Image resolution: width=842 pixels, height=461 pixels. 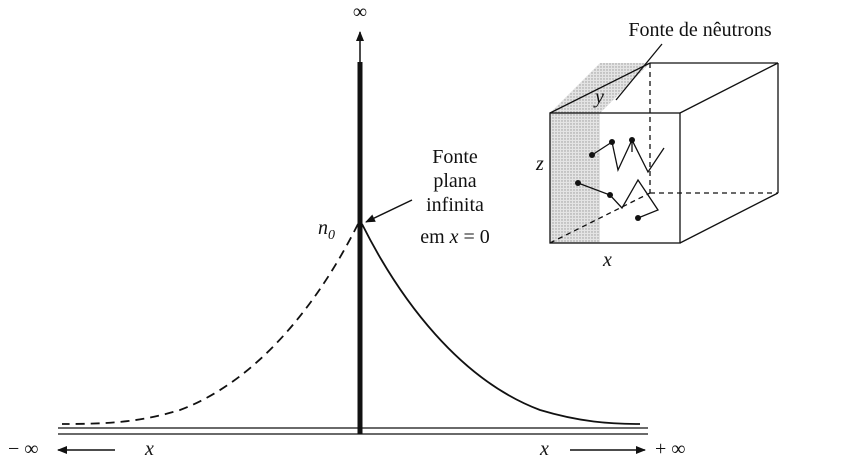 What do you see at coordinates (700, 30) in the screenshot?
I see `inset-title: Fonte de nêutrons` at bounding box center [700, 30].